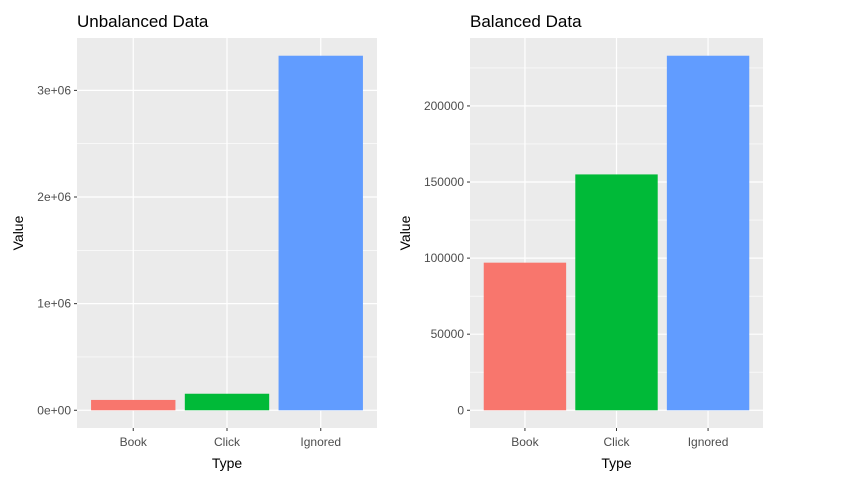 The width and height of the screenshot is (846, 485). Describe the element at coordinates (460, 410) in the screenshot. I see `y-tick-label: 0` at that location.